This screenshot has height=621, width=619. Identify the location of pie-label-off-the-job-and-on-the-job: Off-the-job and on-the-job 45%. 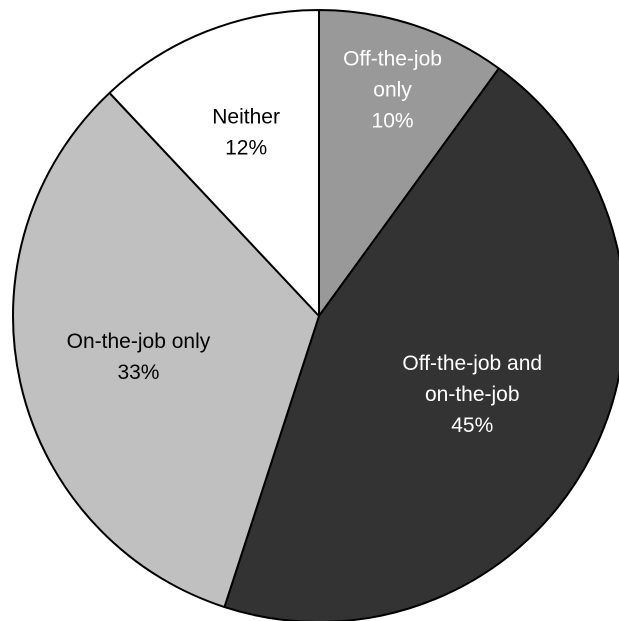
(472, 394).